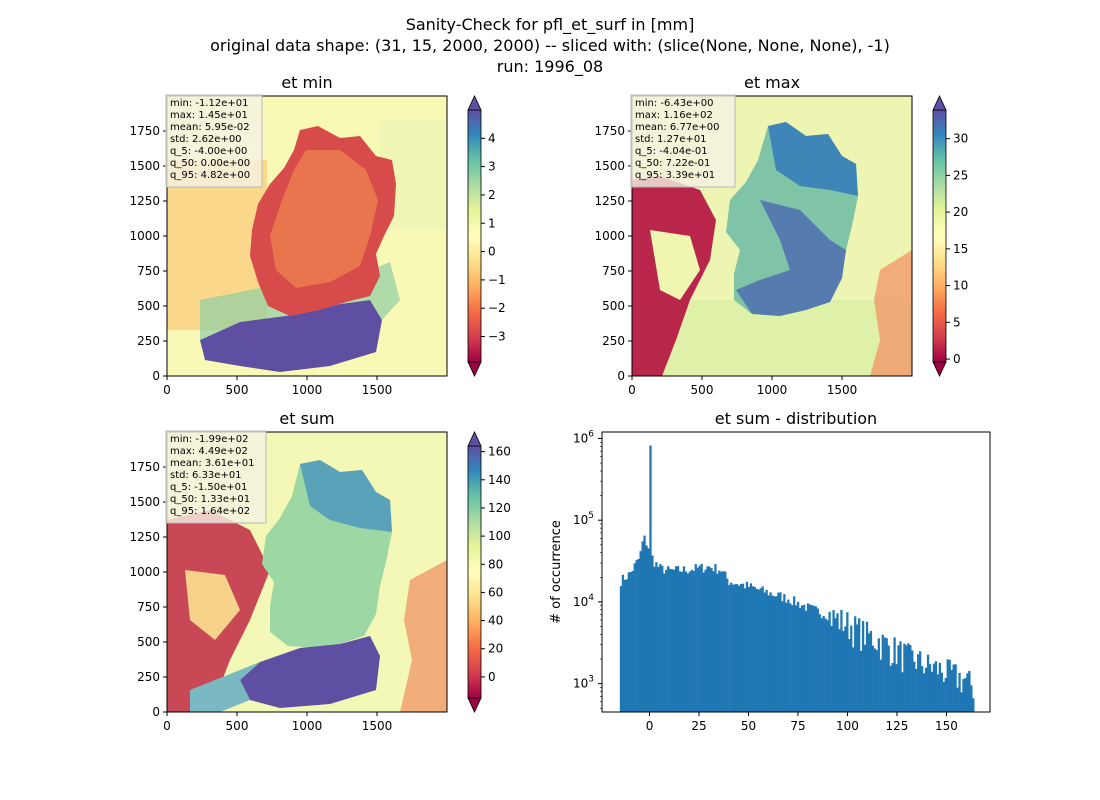 The height and width of the screenshot is (800, 1100). Describe the element at coordinates (797, 726) in the screenshot. I see `x-tick-label: 75` at that location.